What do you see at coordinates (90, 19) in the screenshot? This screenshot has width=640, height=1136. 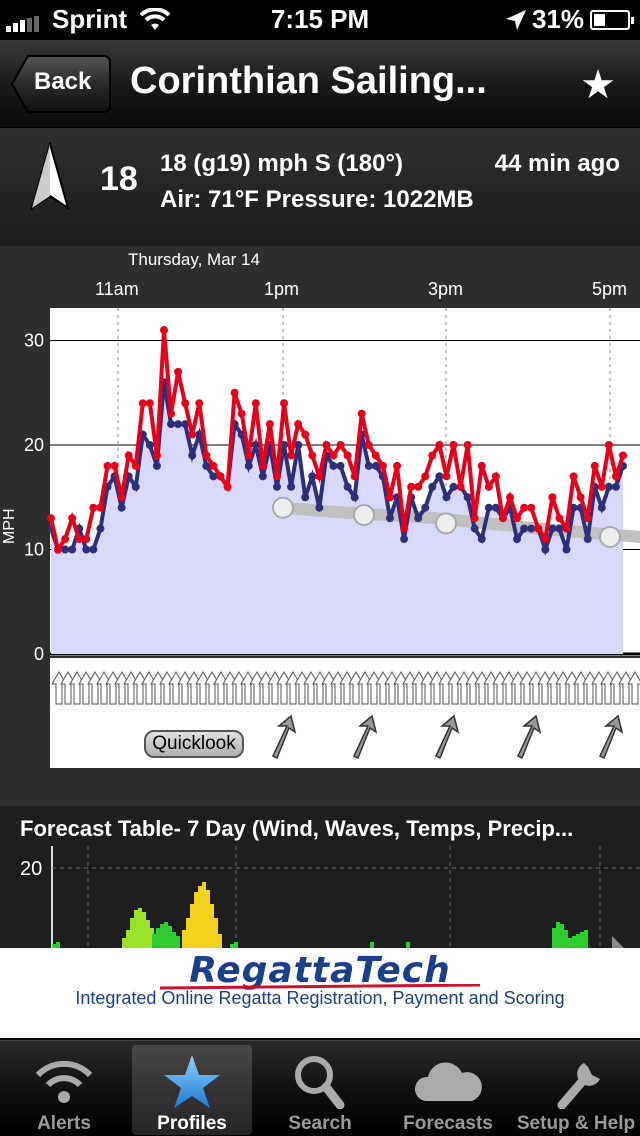 I see `carrier-name: Sprint` at bounding box center [90, 19].